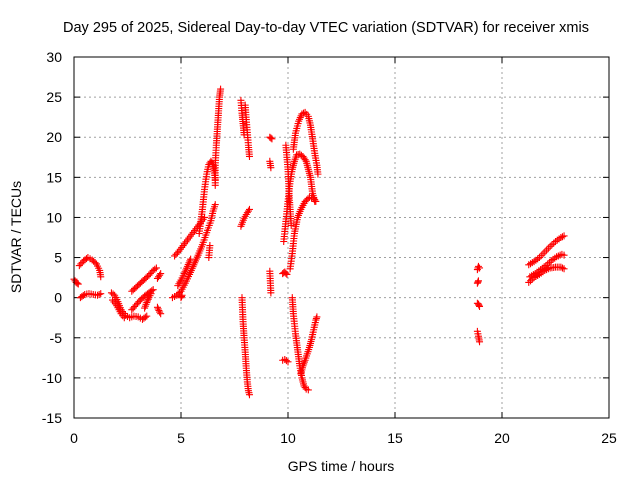 Image resolution: width=640 pixels, height=480 pixels. I want to click on y-tick-label: -10, so click(52, 378).